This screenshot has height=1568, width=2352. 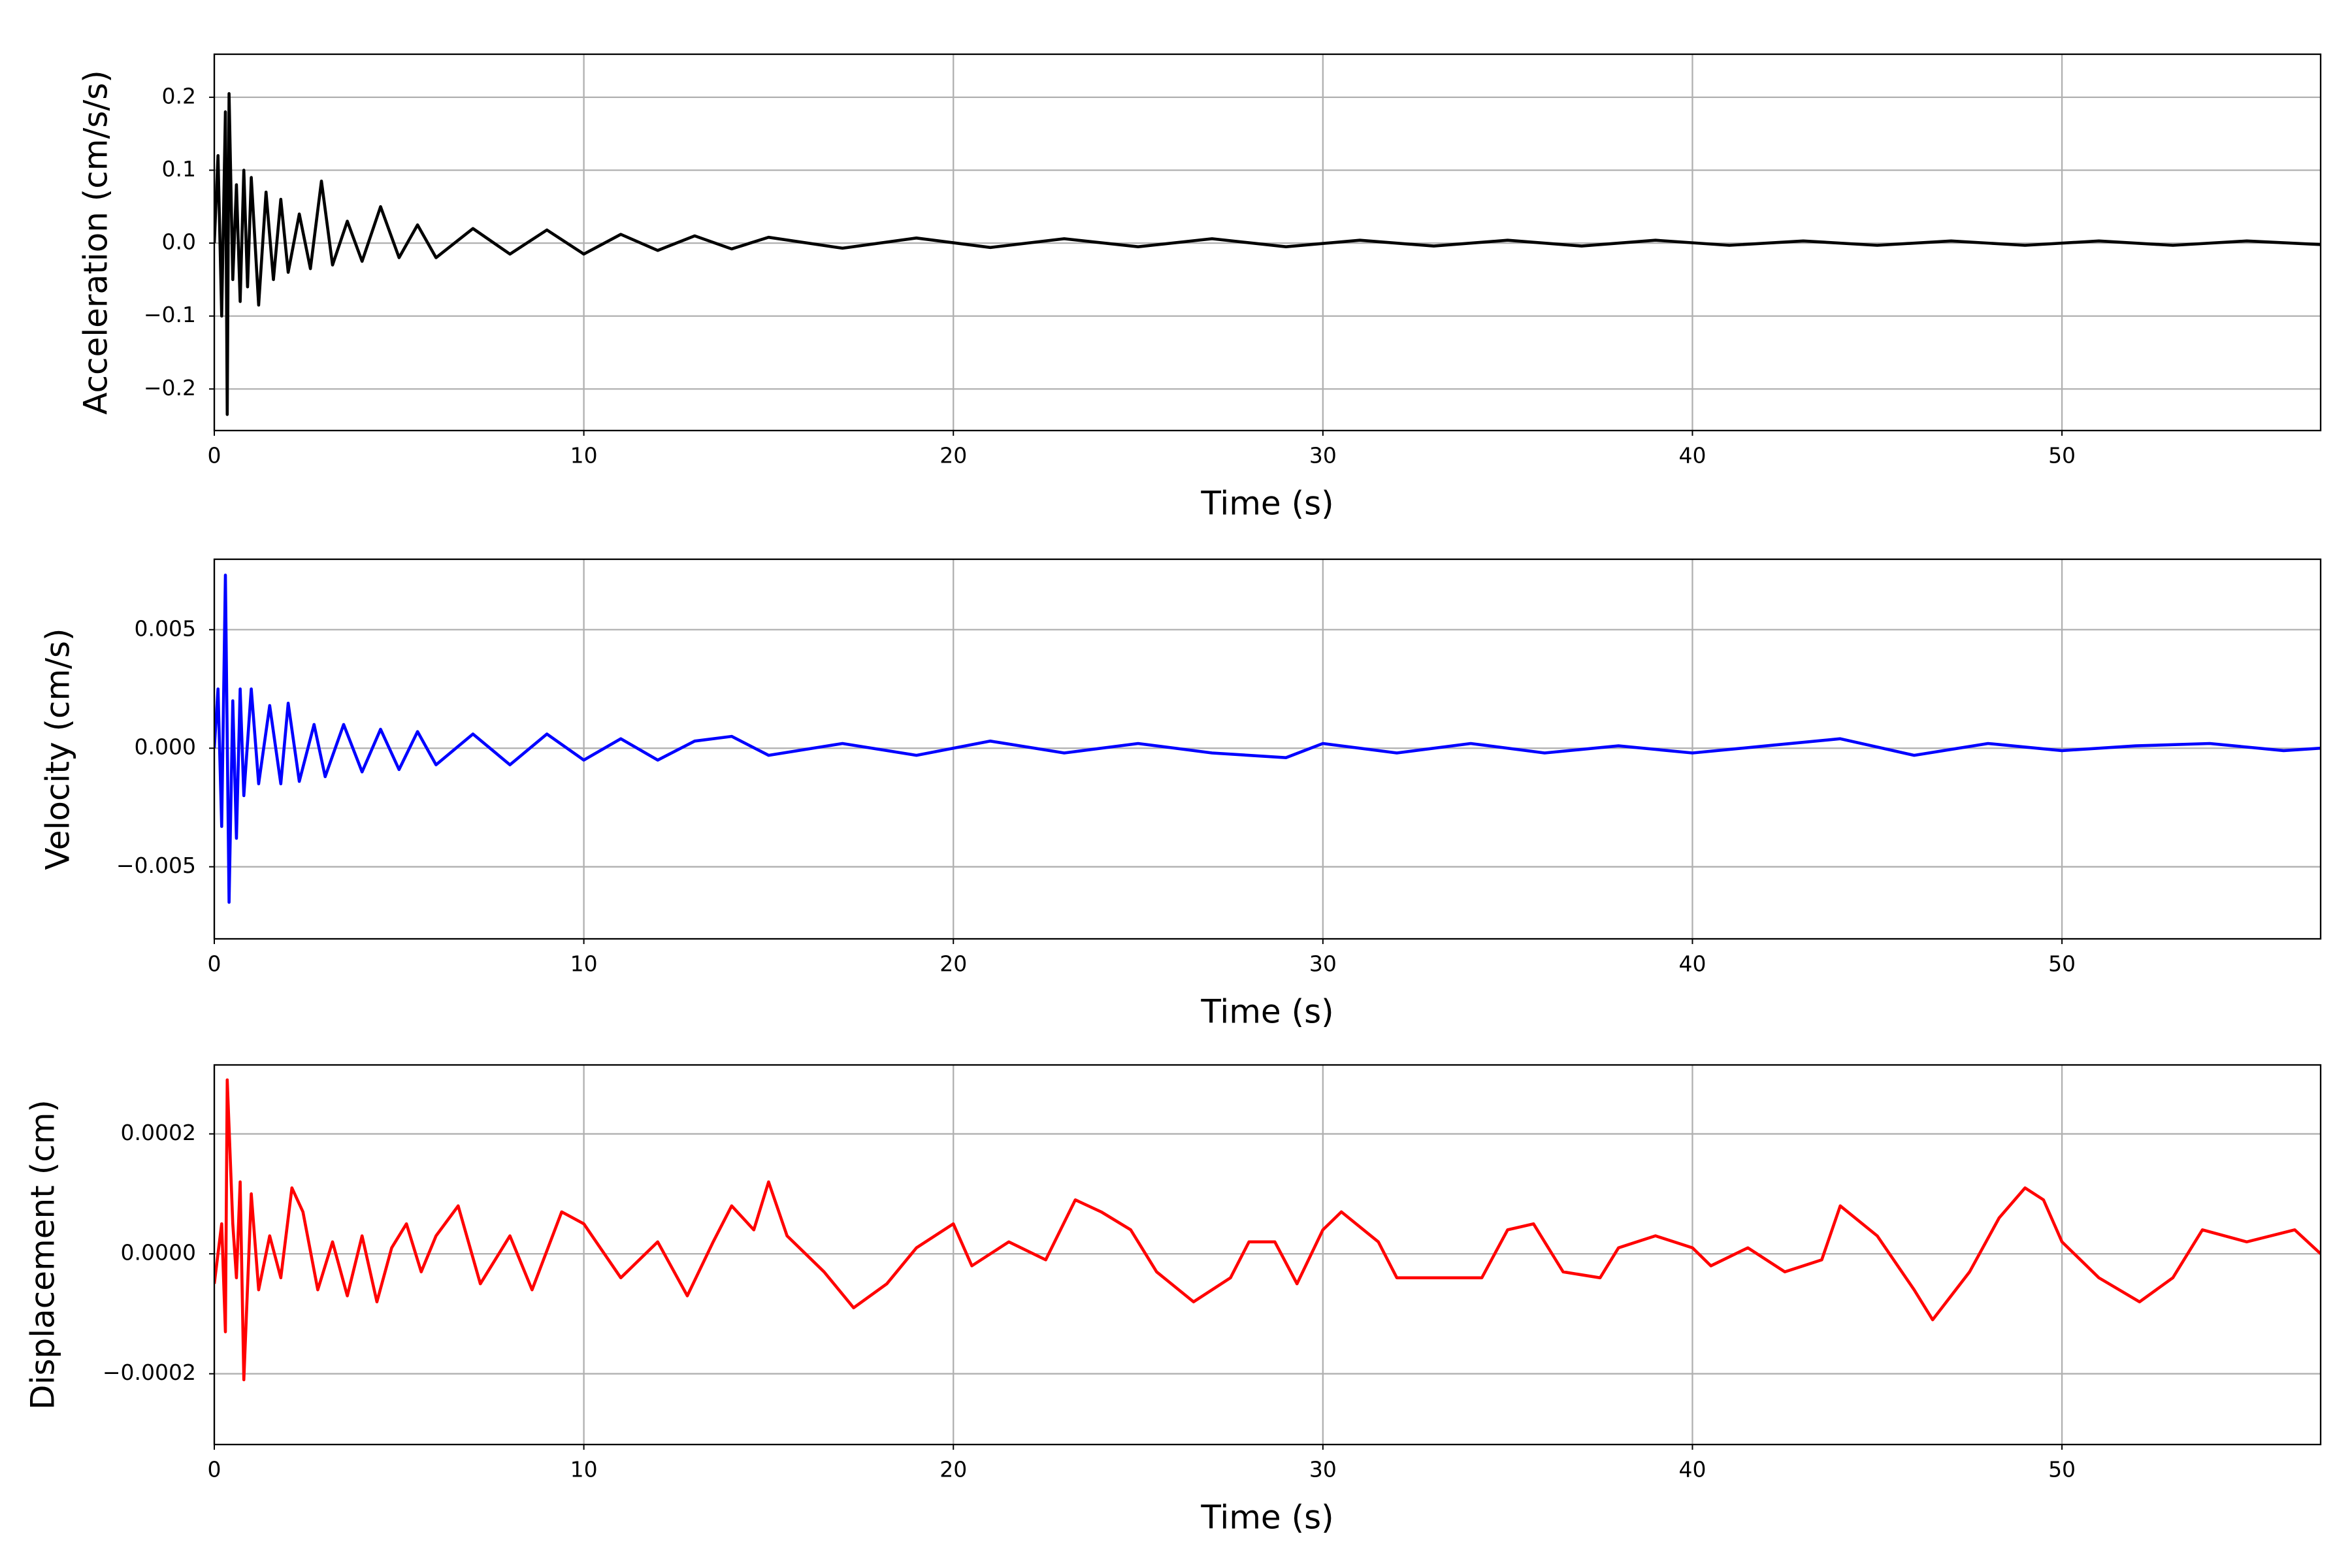 I want to click on y-tick-label: 0.2, so click(x=179, y=95).